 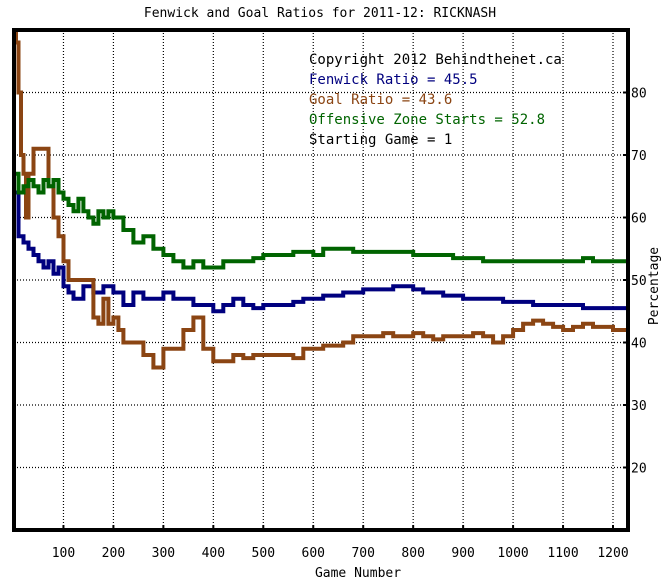 I want to click on x-tick-label: 400, so click(x=213, y=553).